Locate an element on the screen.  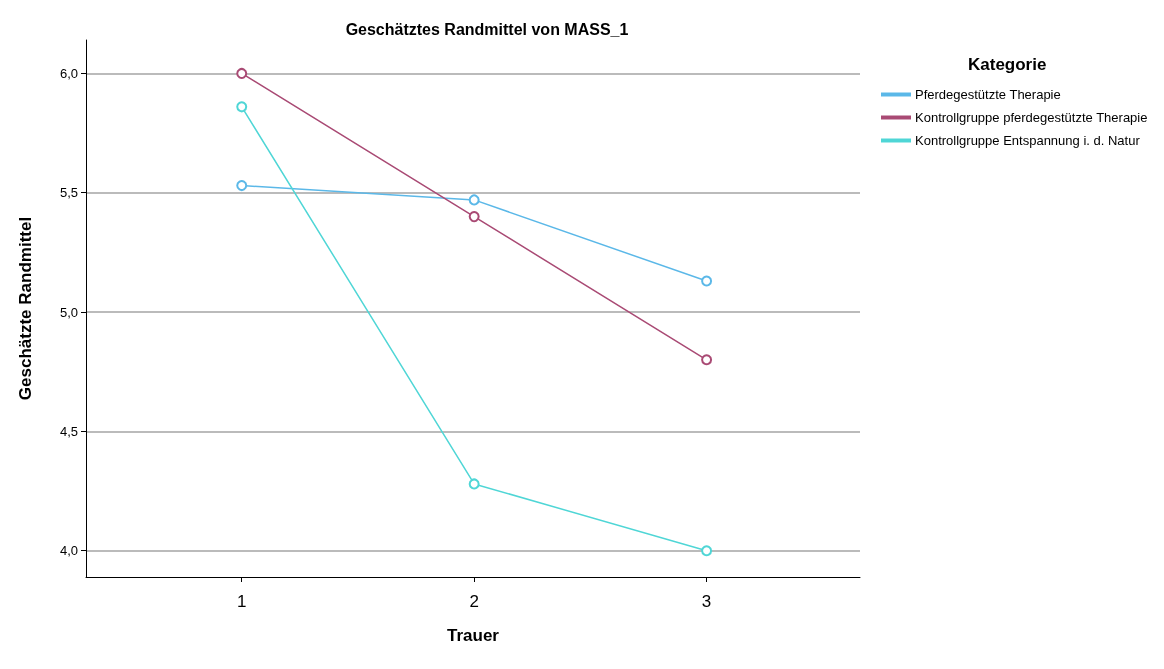
y-tick-label: 4,0 is located at coordinates (68, 551).